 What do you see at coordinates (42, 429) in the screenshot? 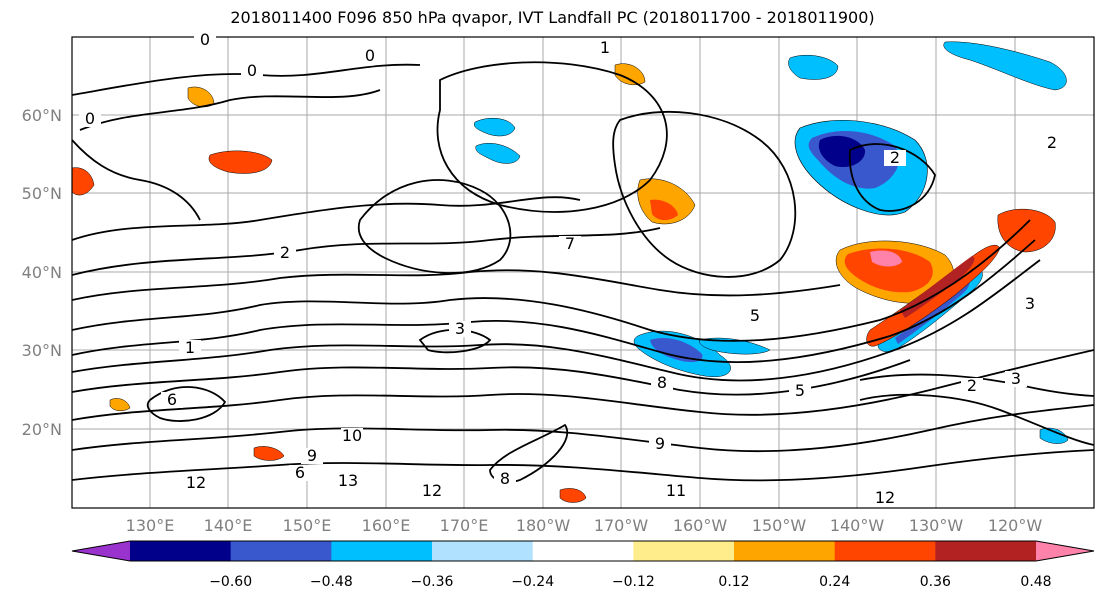
I see `lat-tick-label: 20°N` at bounding box center [42, 429].